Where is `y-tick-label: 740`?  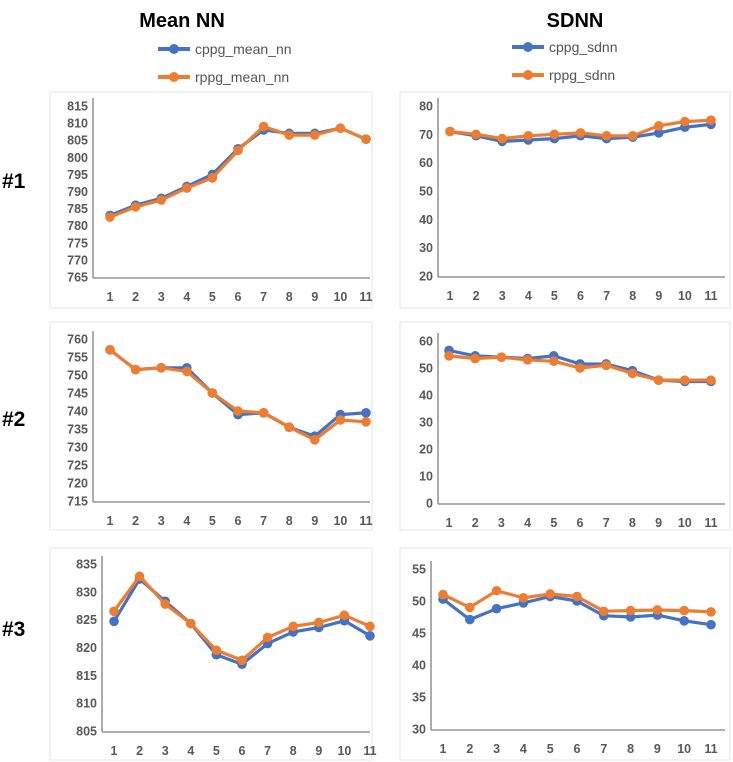
y-tick-label: 740 is located at coordinates (77, 412).